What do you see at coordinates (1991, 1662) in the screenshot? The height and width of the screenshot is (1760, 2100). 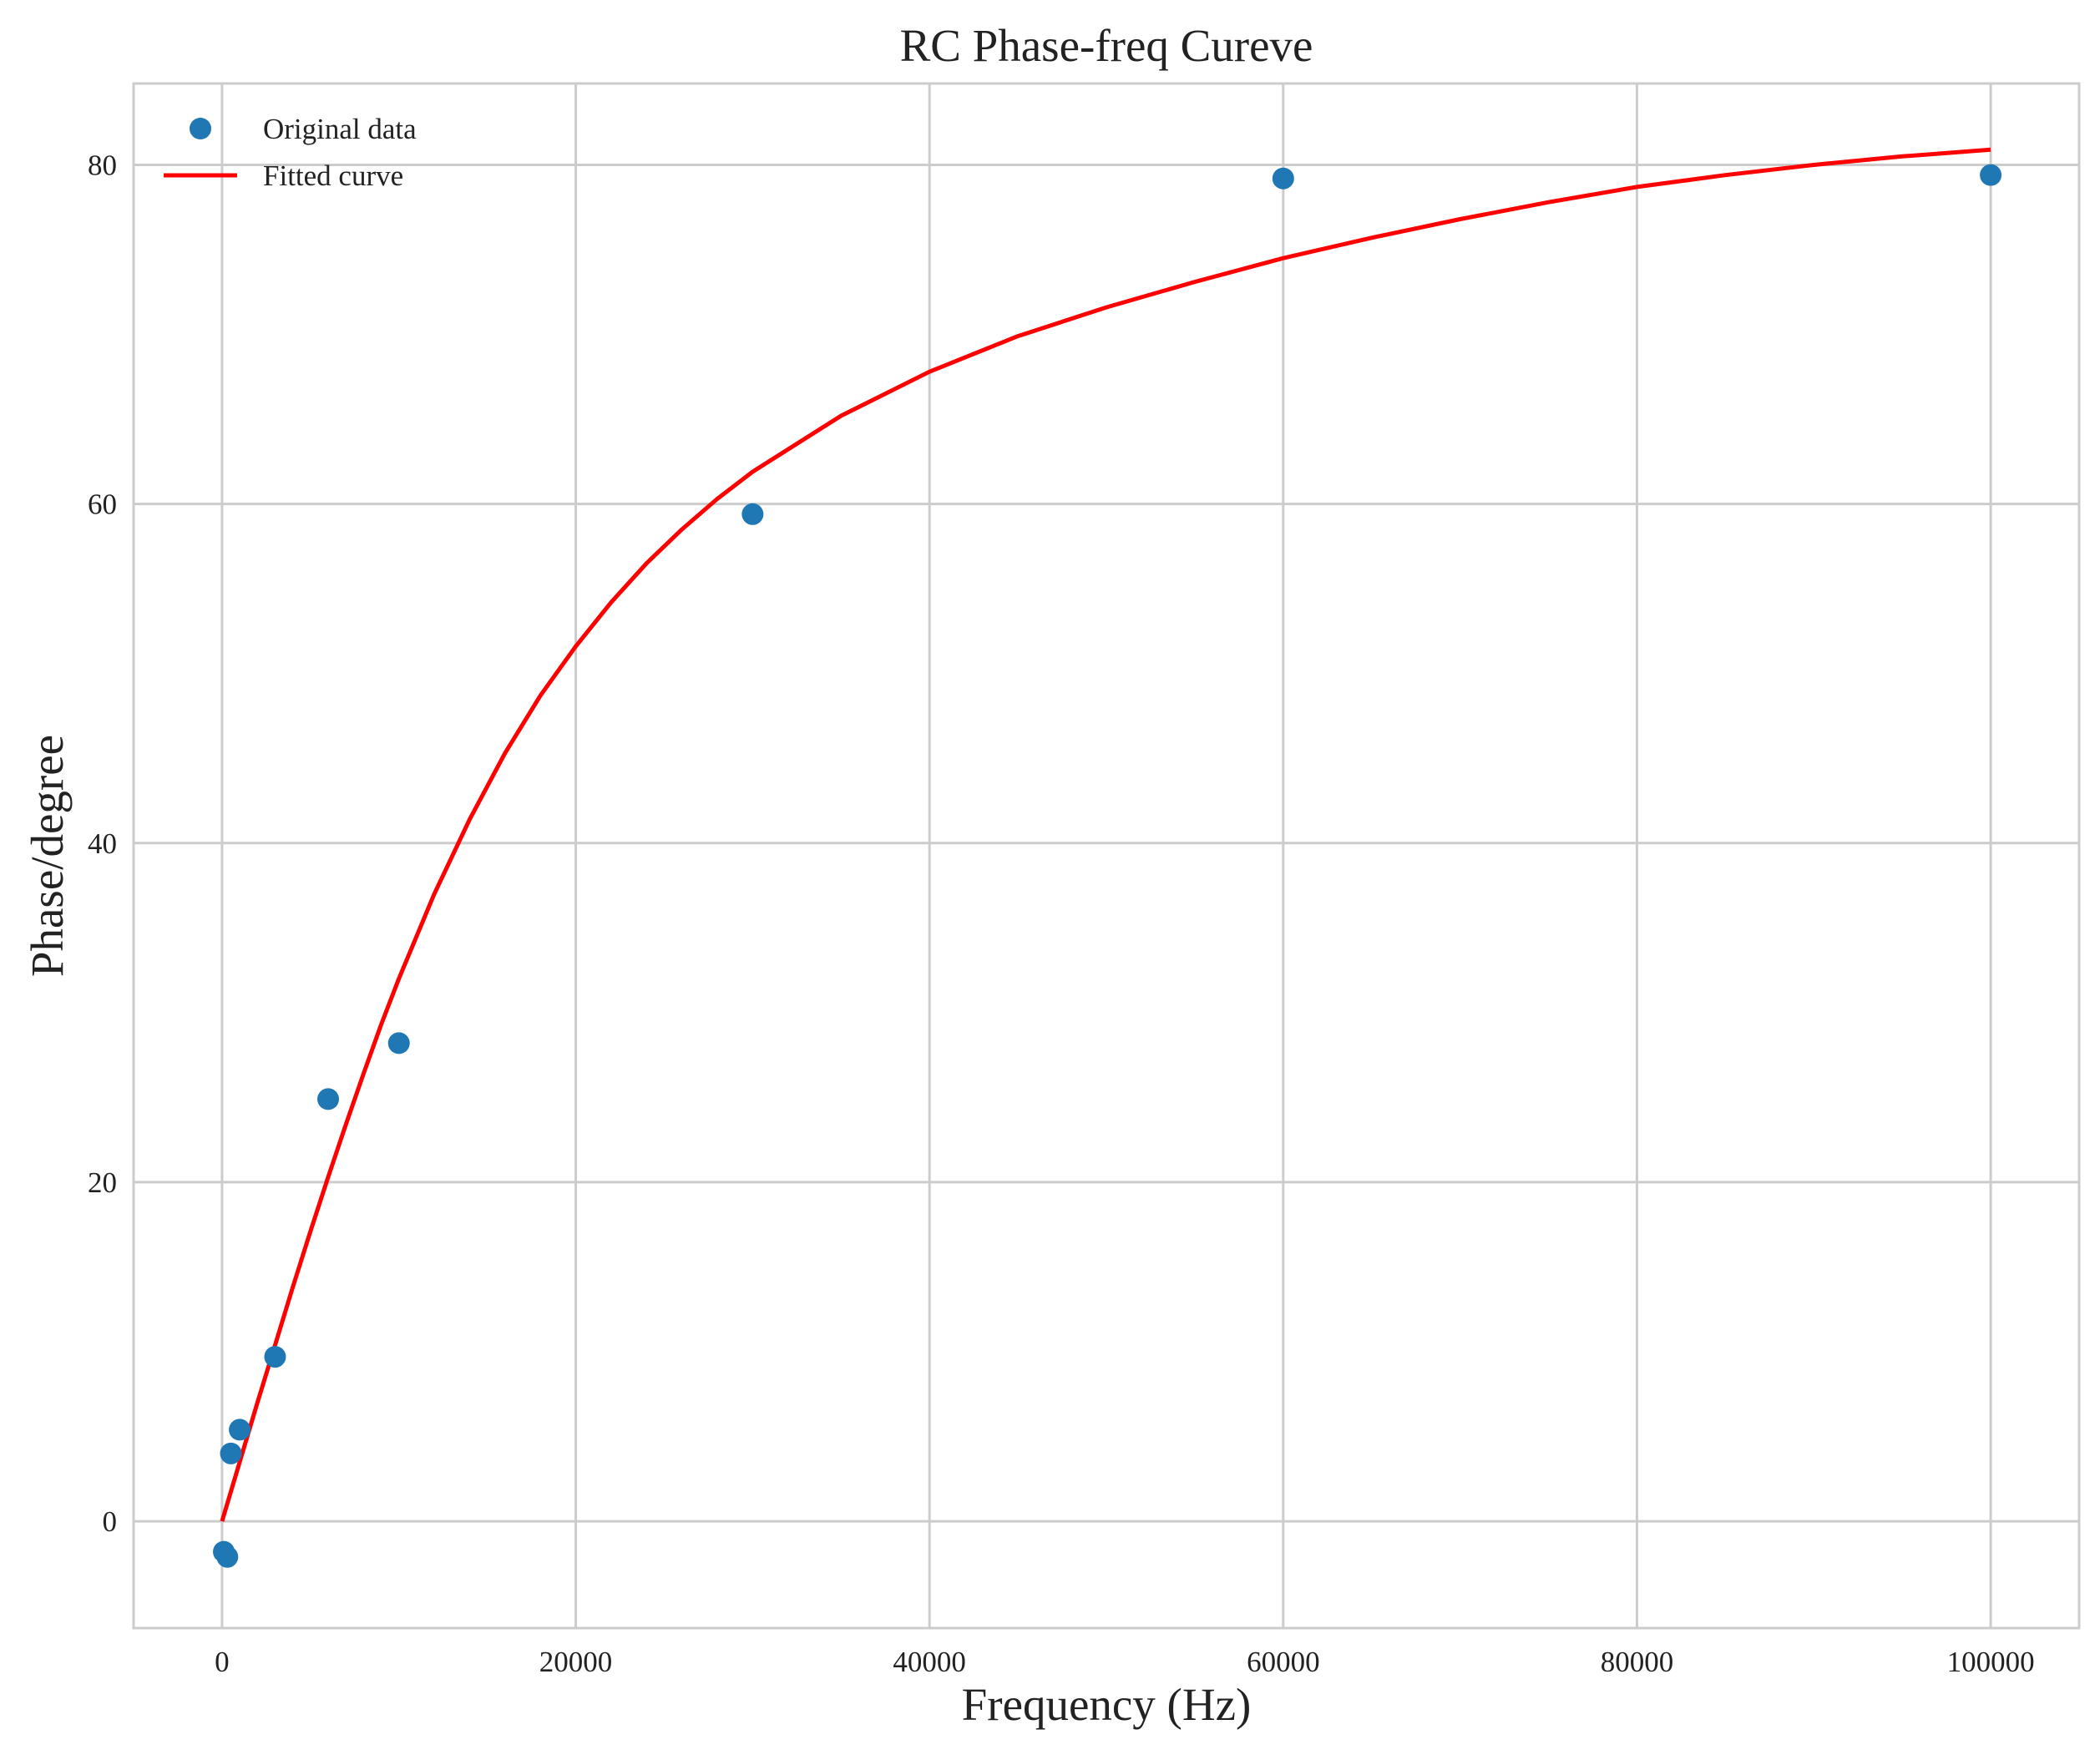 I see `x-tick-label: 100000` at bounding box center [1991, 1662].